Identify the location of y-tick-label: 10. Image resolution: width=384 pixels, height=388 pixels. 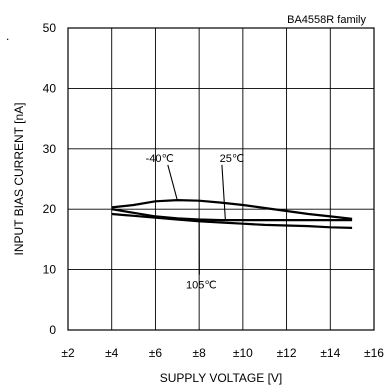
(50, 270).